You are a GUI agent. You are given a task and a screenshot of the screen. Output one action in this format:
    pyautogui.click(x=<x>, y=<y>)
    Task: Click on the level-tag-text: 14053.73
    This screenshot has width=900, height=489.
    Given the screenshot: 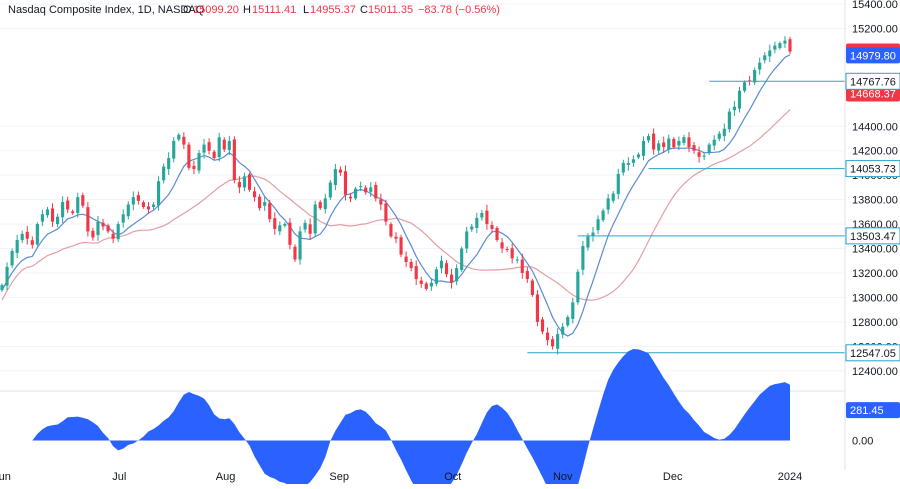 What is the action you would take?
    pyautogui.click(x=873, y=170)
    